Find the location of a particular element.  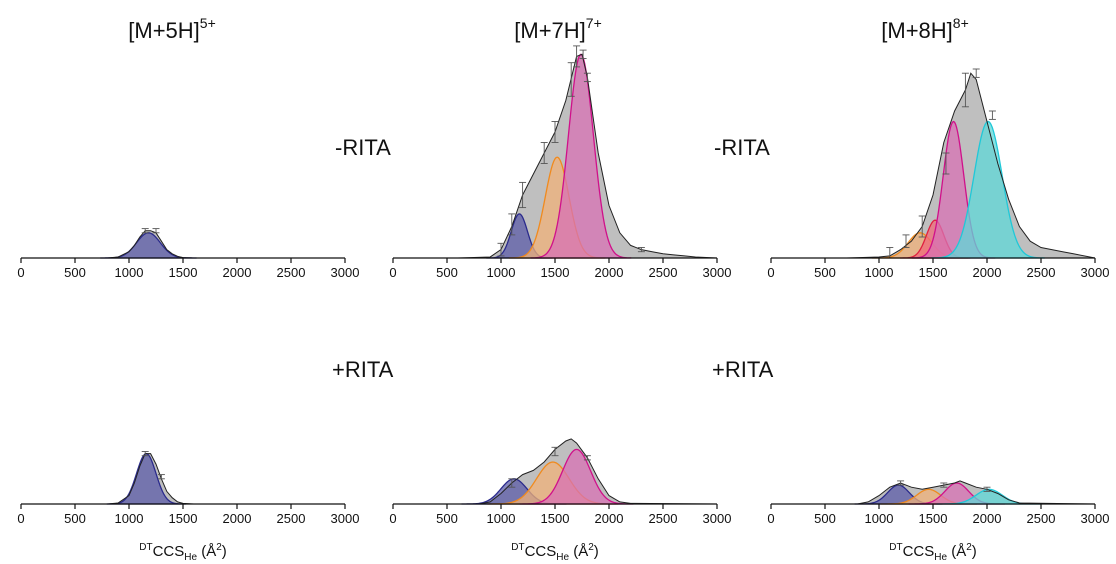

condition-label-plus-rita-right: +RITA is located at coordinates (743, 369).